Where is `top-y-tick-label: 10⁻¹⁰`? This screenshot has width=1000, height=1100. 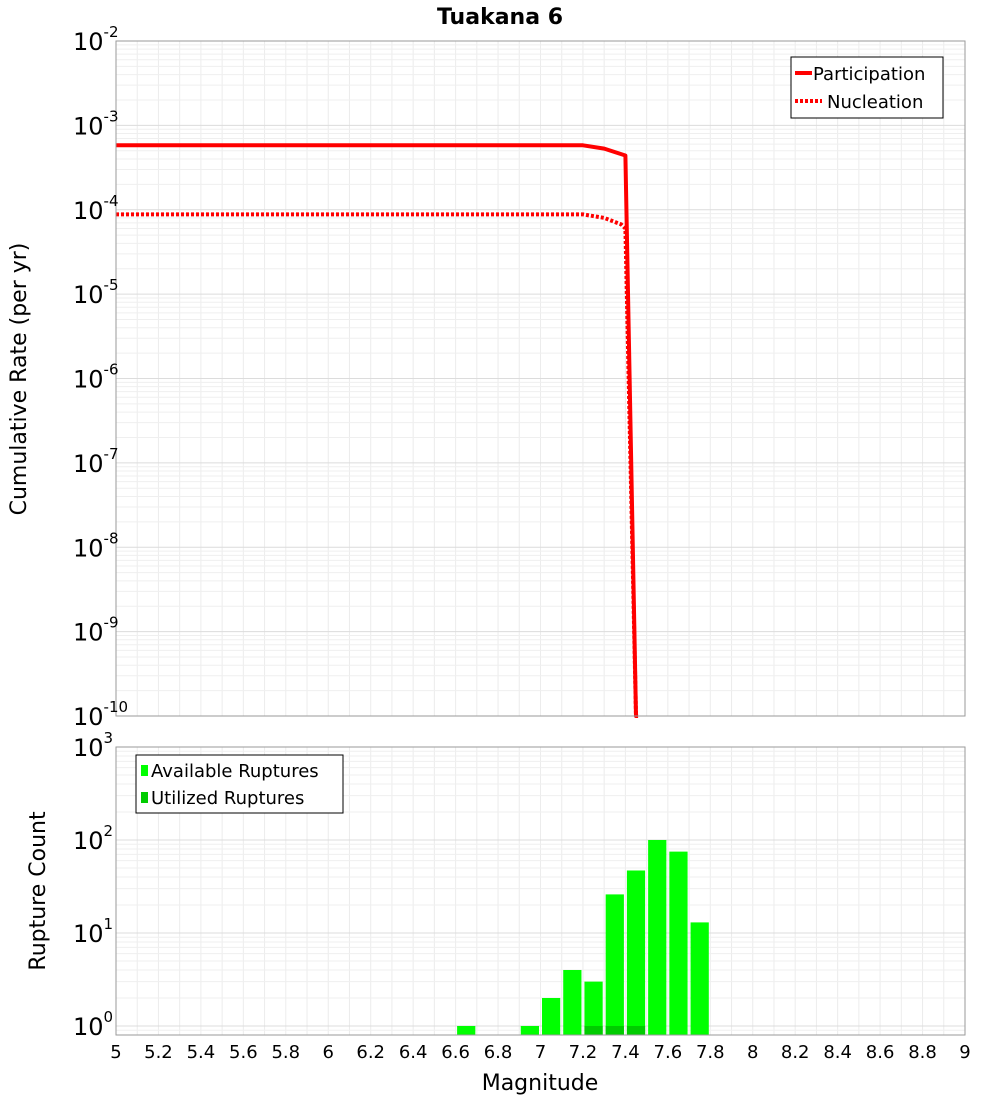 top-y-tick-label: 10⁻¹⁰ is located at coordinates (100, 714).